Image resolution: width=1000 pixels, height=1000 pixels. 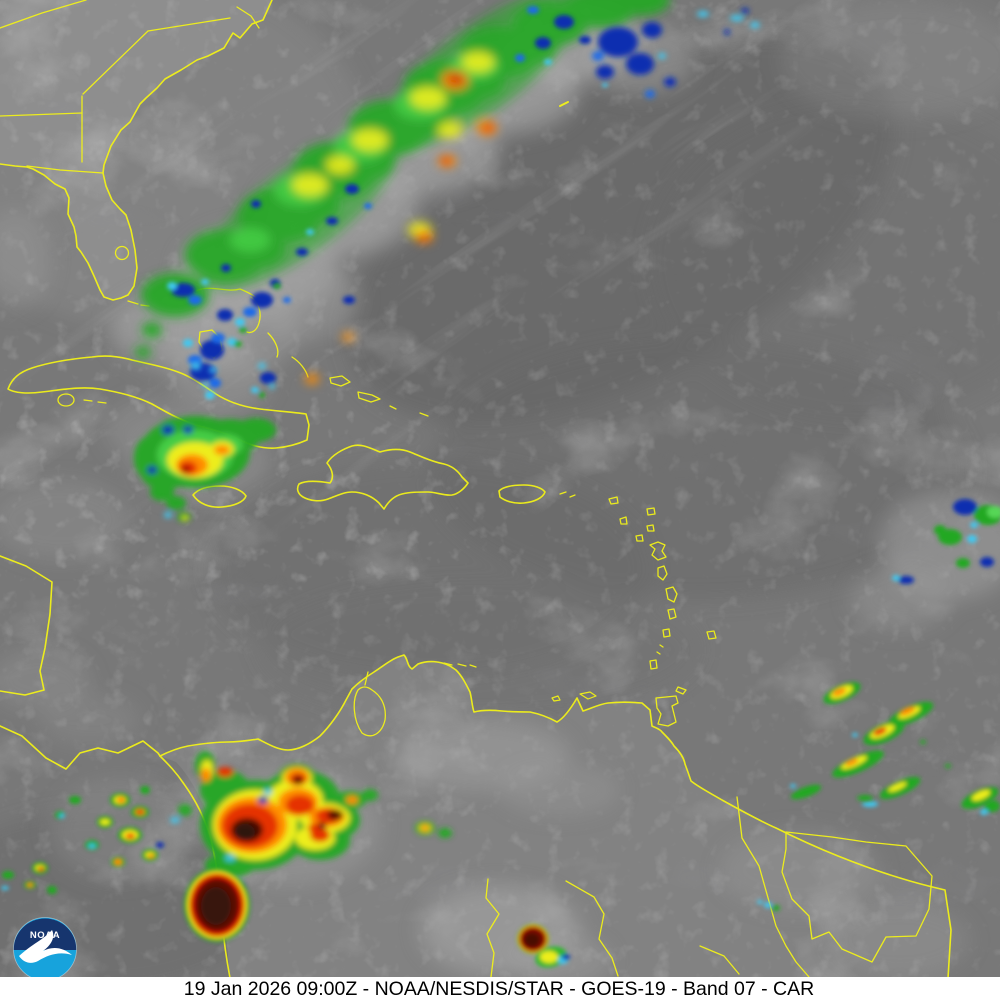 I want to click on venezuela-storms, so click(x=543, y=946).